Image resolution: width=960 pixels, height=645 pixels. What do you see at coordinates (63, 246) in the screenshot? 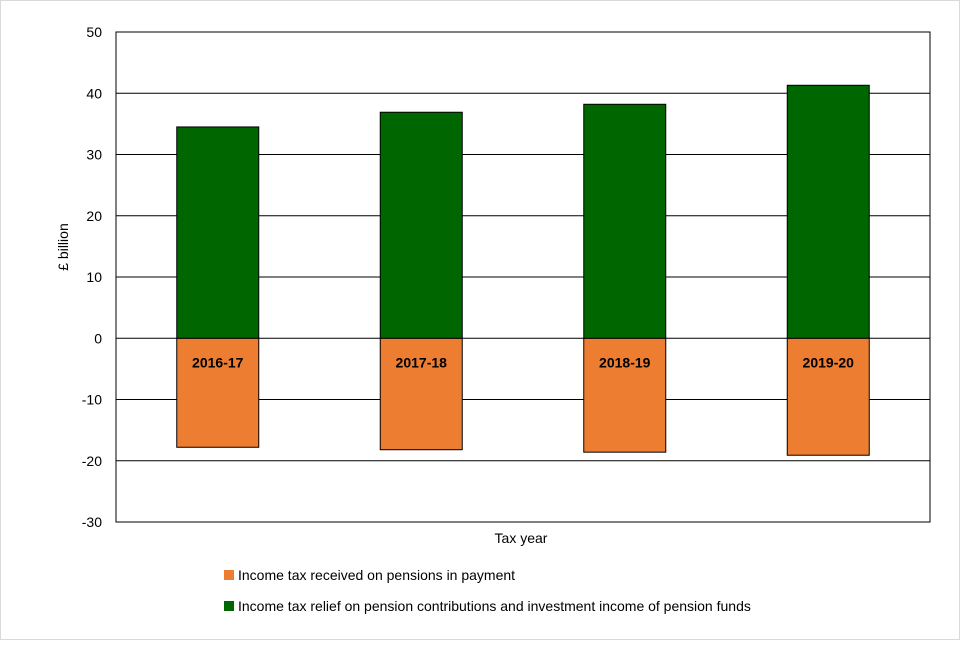
I see `y-axis-title: £ billion` at bounding box center [63, 246].